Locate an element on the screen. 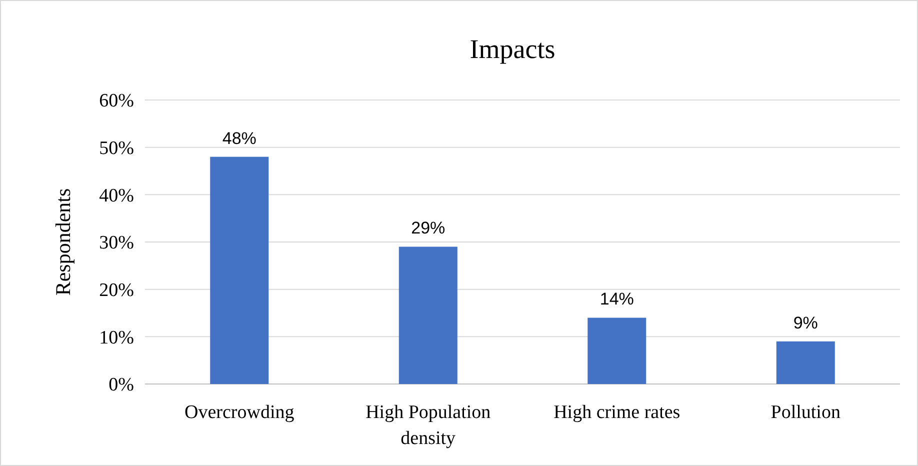  y-tick-label: 0% is located at coordinates (121, 385).